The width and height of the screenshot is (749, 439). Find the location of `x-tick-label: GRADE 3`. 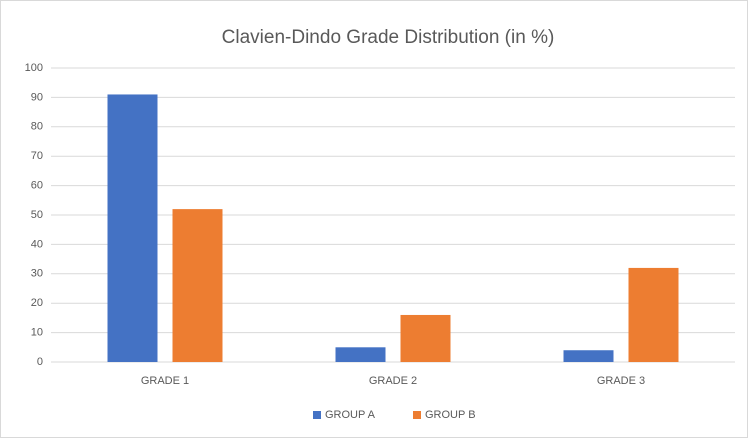

x-tick-label: GRADE 3 is located at coordinates (621, 381).